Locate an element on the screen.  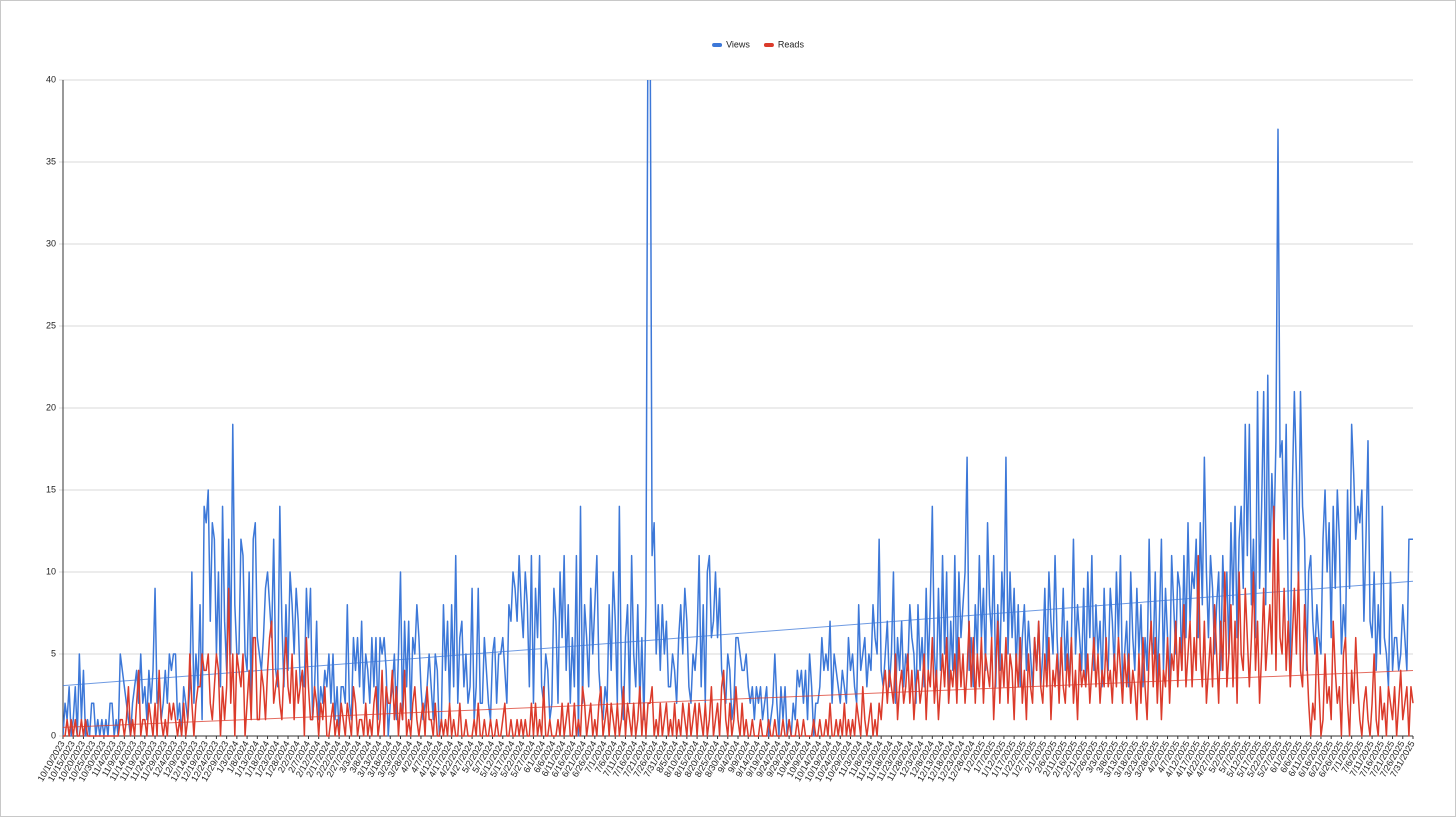
y-tick-label: 25 is located at coordinates (51, 325).